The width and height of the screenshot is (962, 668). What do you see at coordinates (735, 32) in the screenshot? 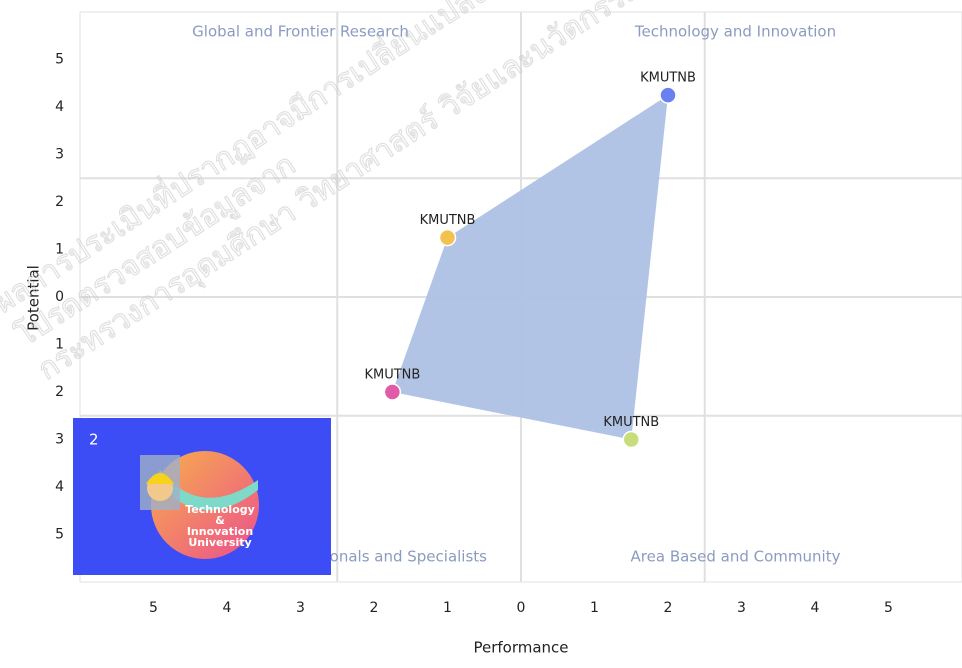
I see `quadrant-label: Technology and Innovation` at bounding box center [735, 32].